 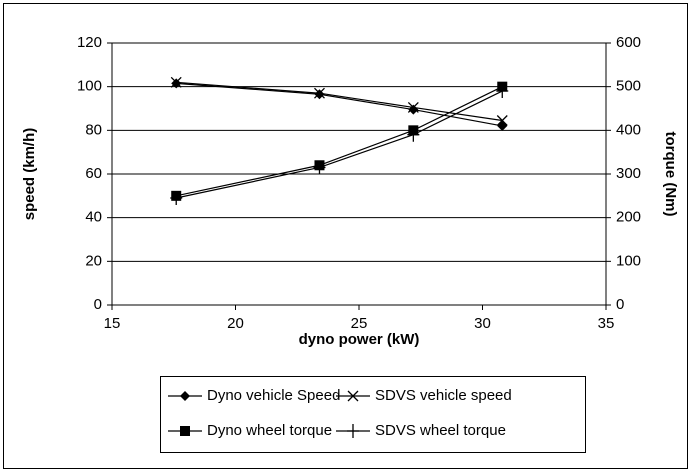 I want to click on legend-label: SDVS wheel torque, so click(x=440, y=430).